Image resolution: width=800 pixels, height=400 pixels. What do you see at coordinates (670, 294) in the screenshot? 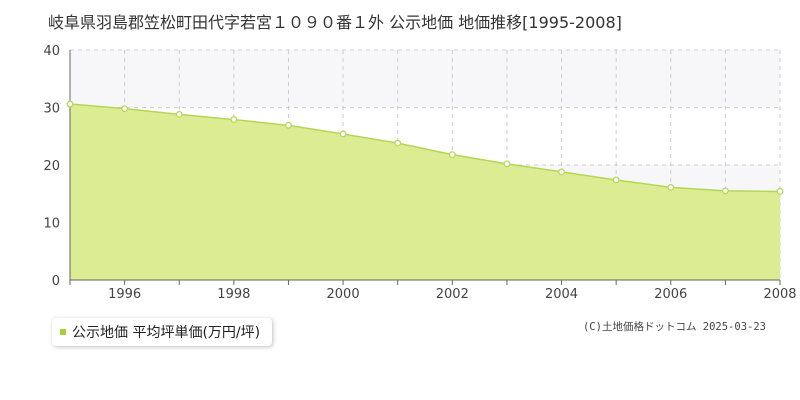
I see `x-tick-label: 2006` at bounding box center [670, 294].